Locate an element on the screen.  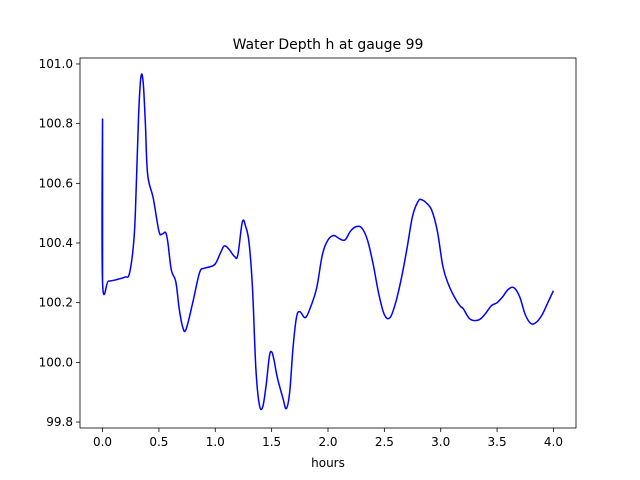
x-axis-label: hours is located at coordinates (328, 463).